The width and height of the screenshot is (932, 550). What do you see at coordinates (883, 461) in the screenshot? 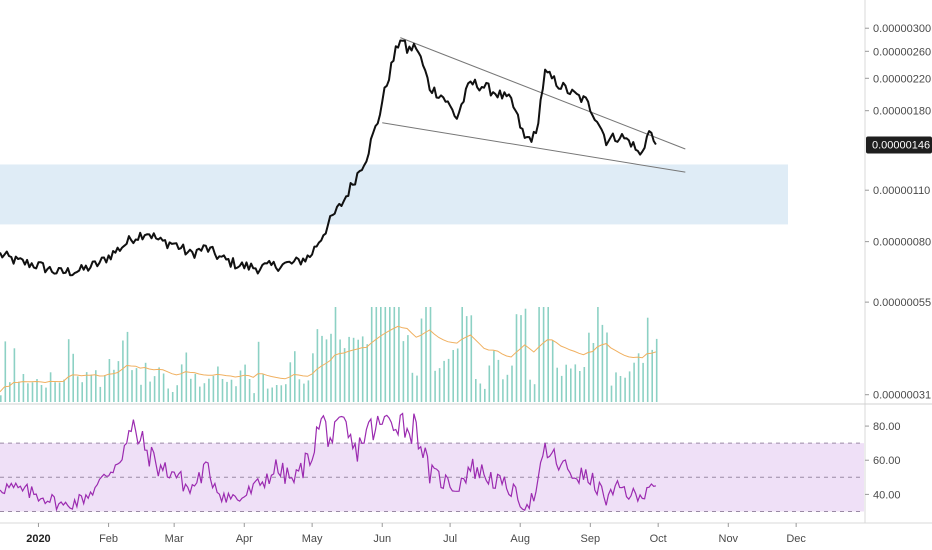
I see `rsi-axis: 80.00 60.00 40.00` at bounding box center [883, 461].